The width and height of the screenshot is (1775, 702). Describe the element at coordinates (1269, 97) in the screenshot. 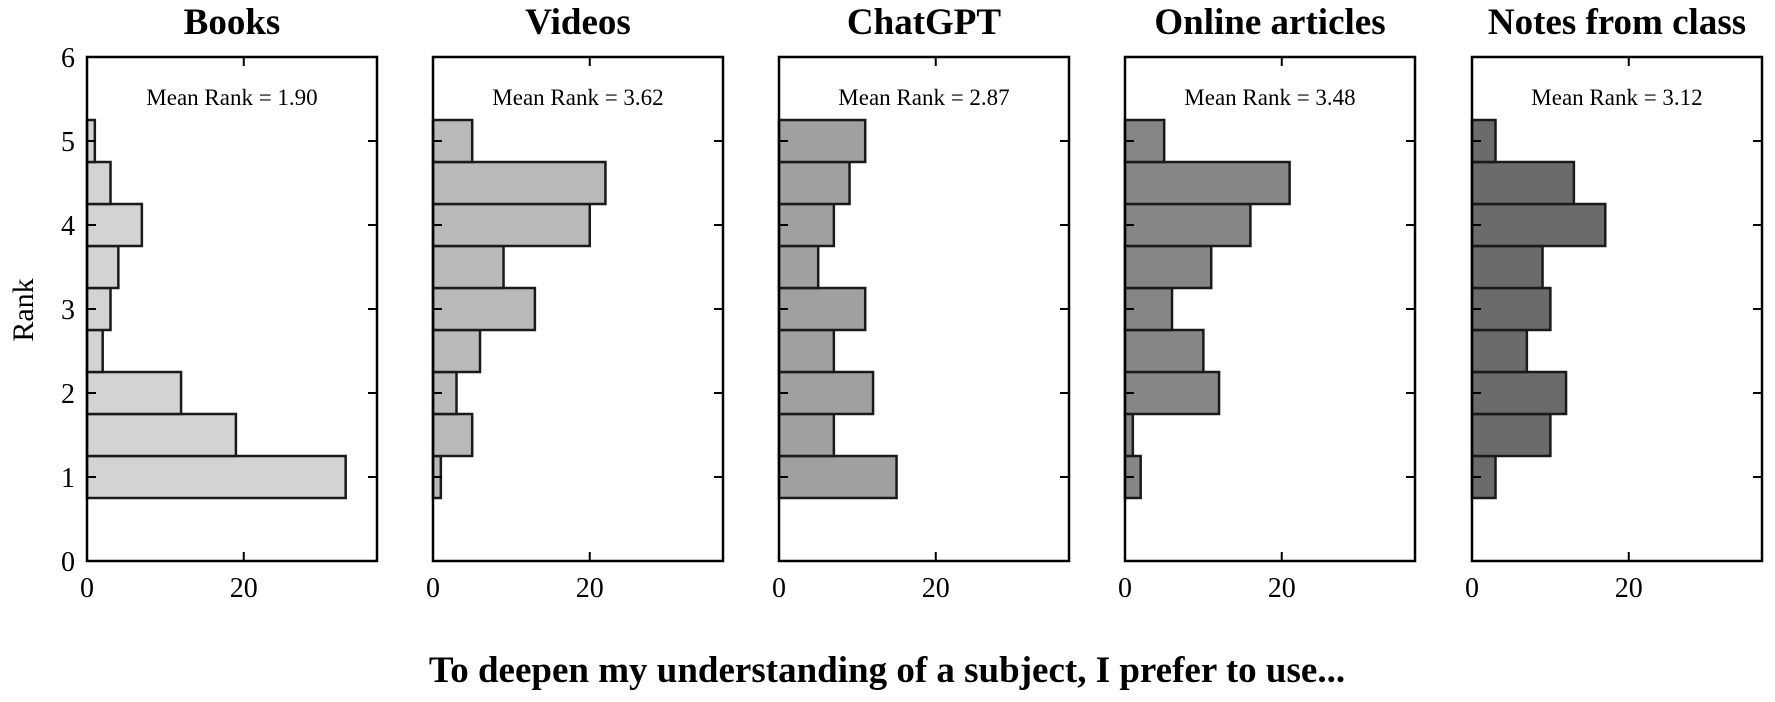

I see `online-articles-mean-rank-annotation: Mean Rank = 3.48` at that location.